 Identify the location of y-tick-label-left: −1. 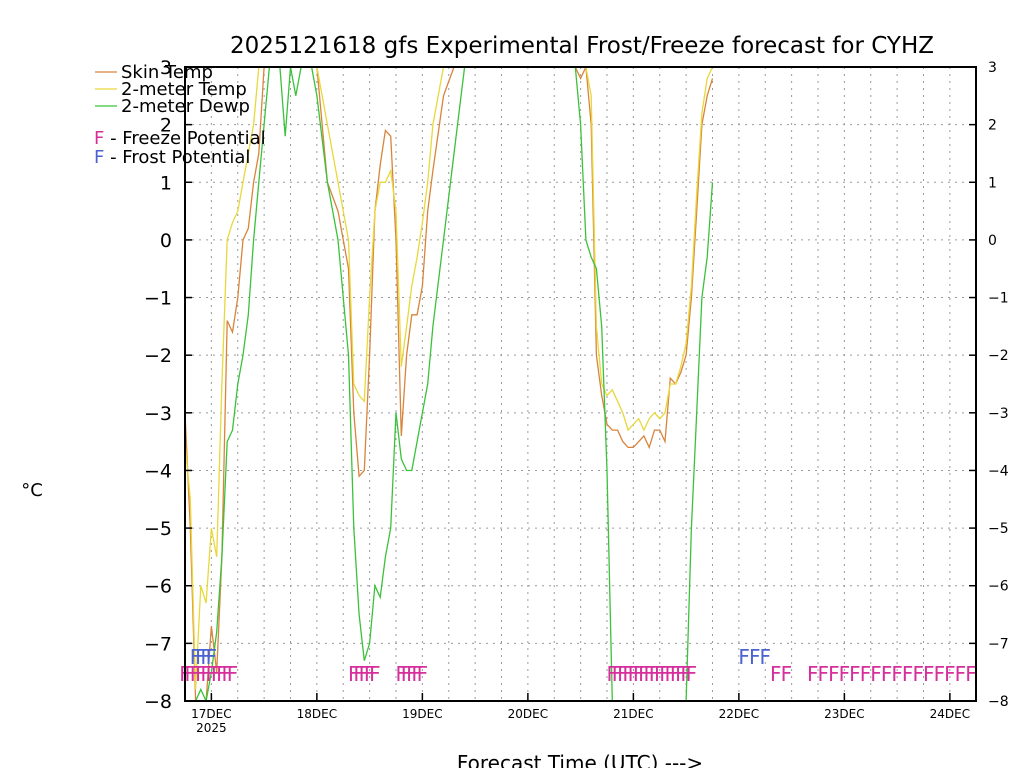
(158, 299).